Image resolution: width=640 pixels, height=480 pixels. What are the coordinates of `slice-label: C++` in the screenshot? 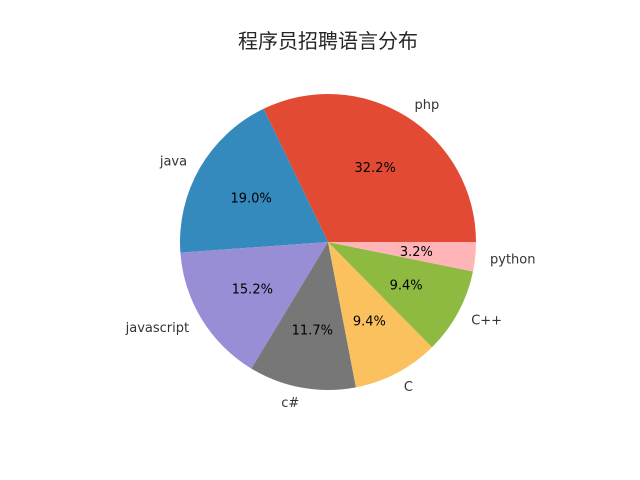 It's located at (486, 321).